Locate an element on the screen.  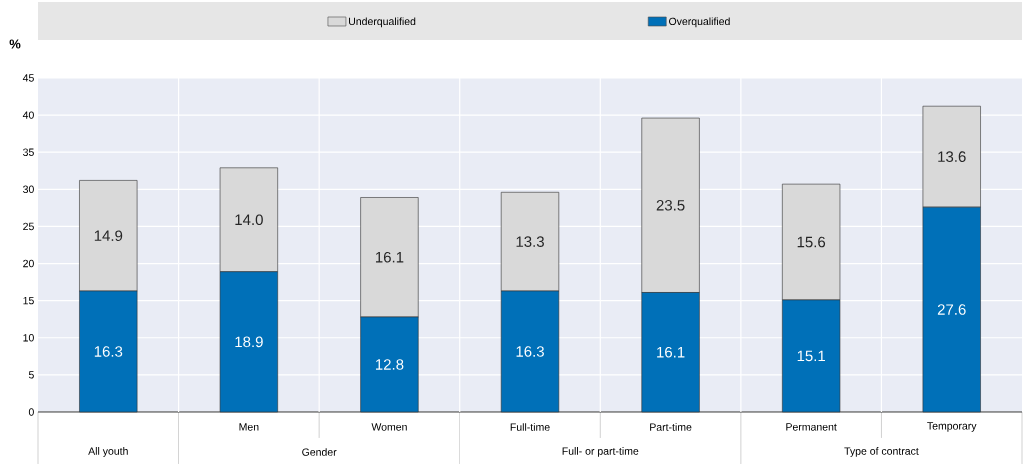
data-label: 15.6 is located at coordinates (811, 242).